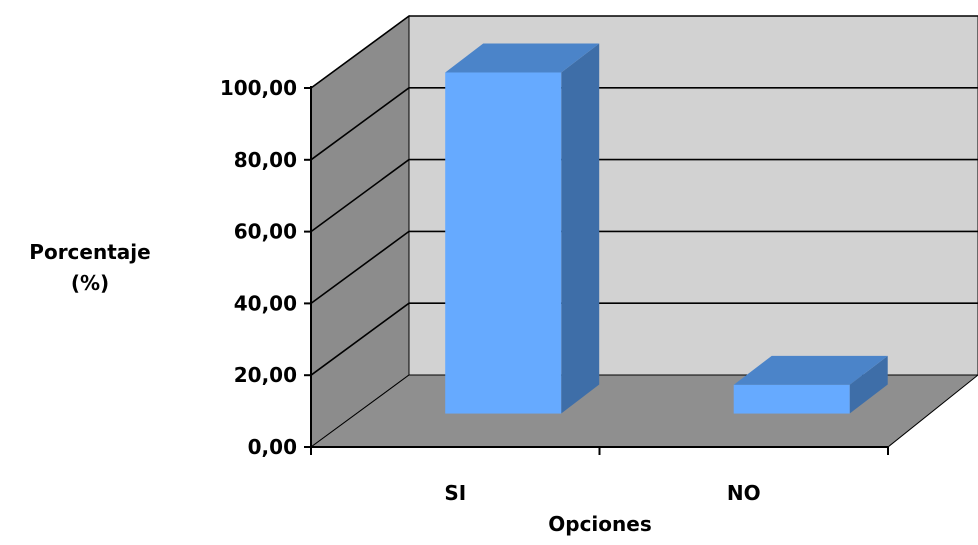  Describe the element at coordinates (602, 493) in the screenshot. I see `x-tick-labels: SI NO` at that location.